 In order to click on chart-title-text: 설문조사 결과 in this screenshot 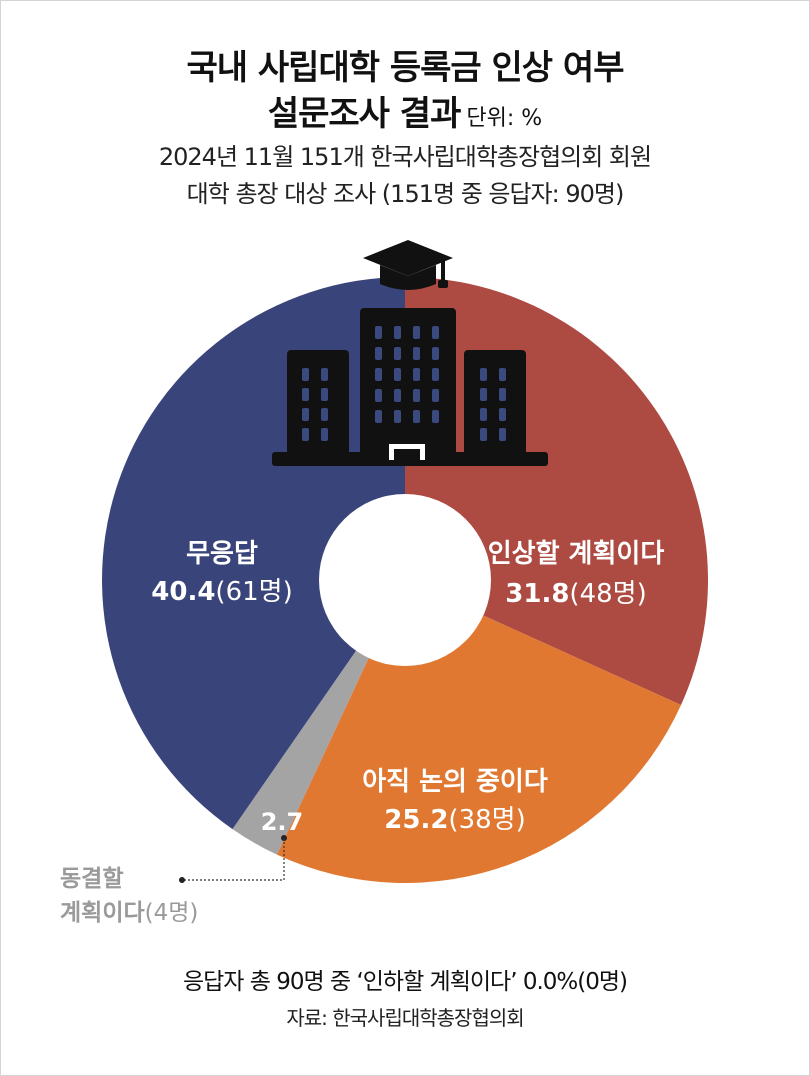, I will do `click(364, 114)`.